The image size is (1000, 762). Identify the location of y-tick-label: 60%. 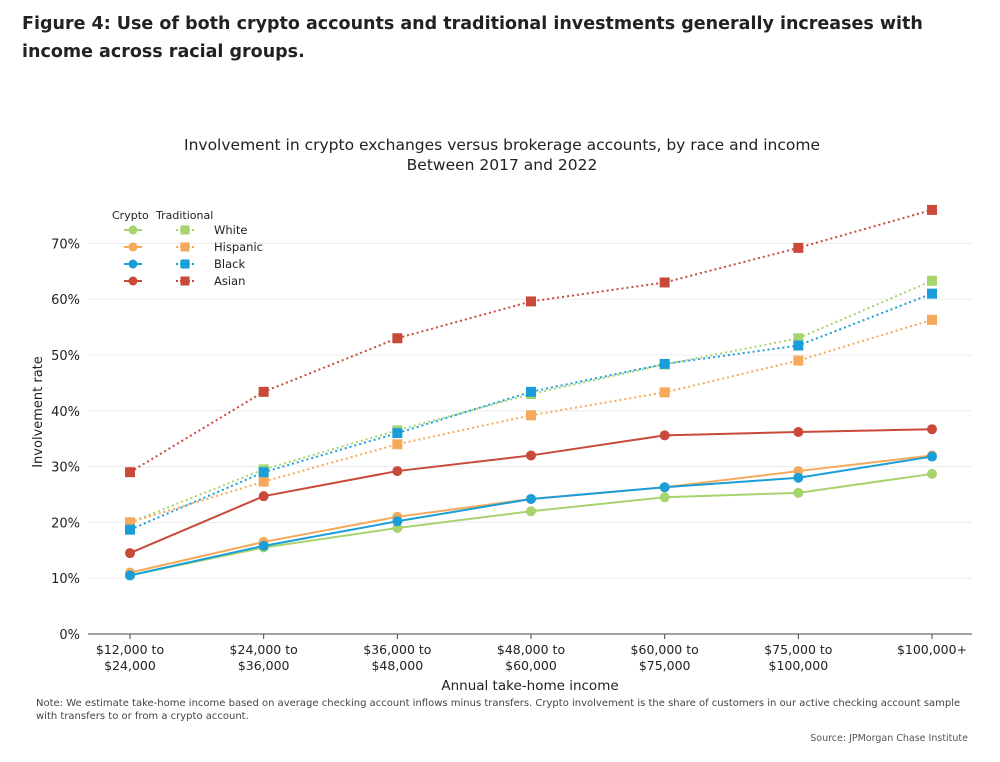
(65, 300).